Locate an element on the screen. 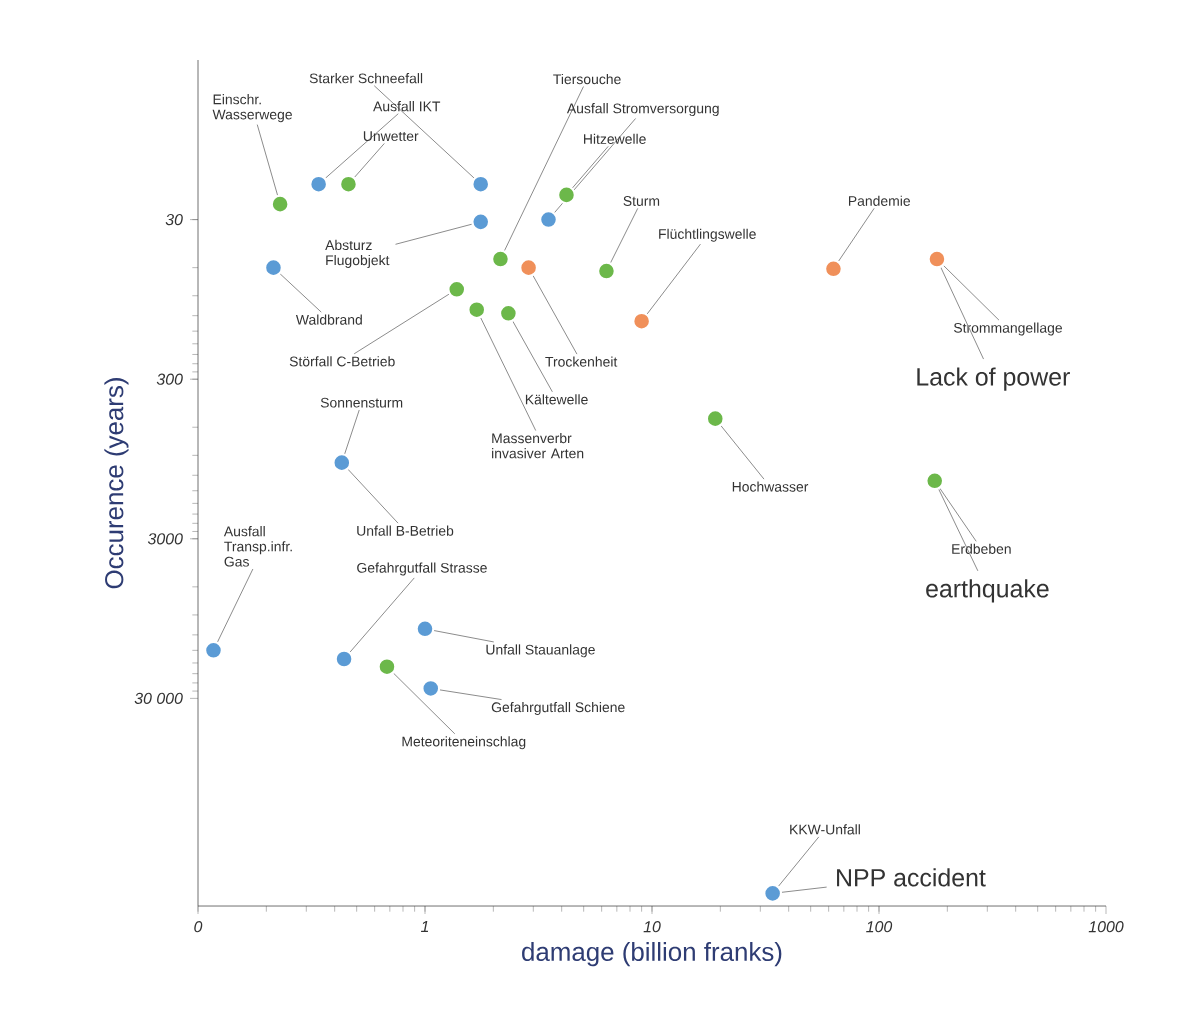 Image resolution: width=1180 pixels, height=1024 pixels. y-axis-title: Occurence (years) is located at coordinates (116, 483).